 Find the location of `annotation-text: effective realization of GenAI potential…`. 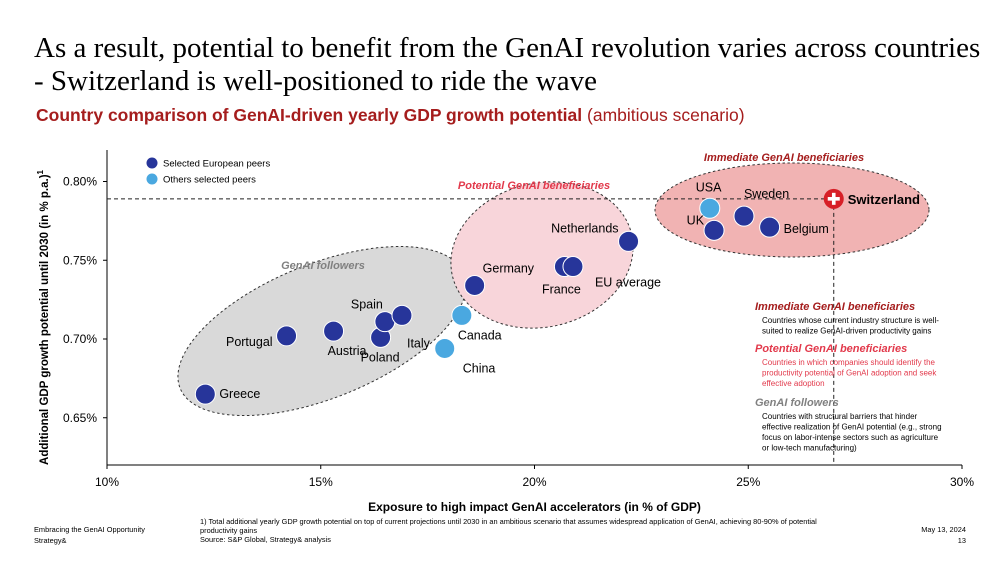

annotation-text: effective realization of GenAI potential… is located at coordinates (852, 427).